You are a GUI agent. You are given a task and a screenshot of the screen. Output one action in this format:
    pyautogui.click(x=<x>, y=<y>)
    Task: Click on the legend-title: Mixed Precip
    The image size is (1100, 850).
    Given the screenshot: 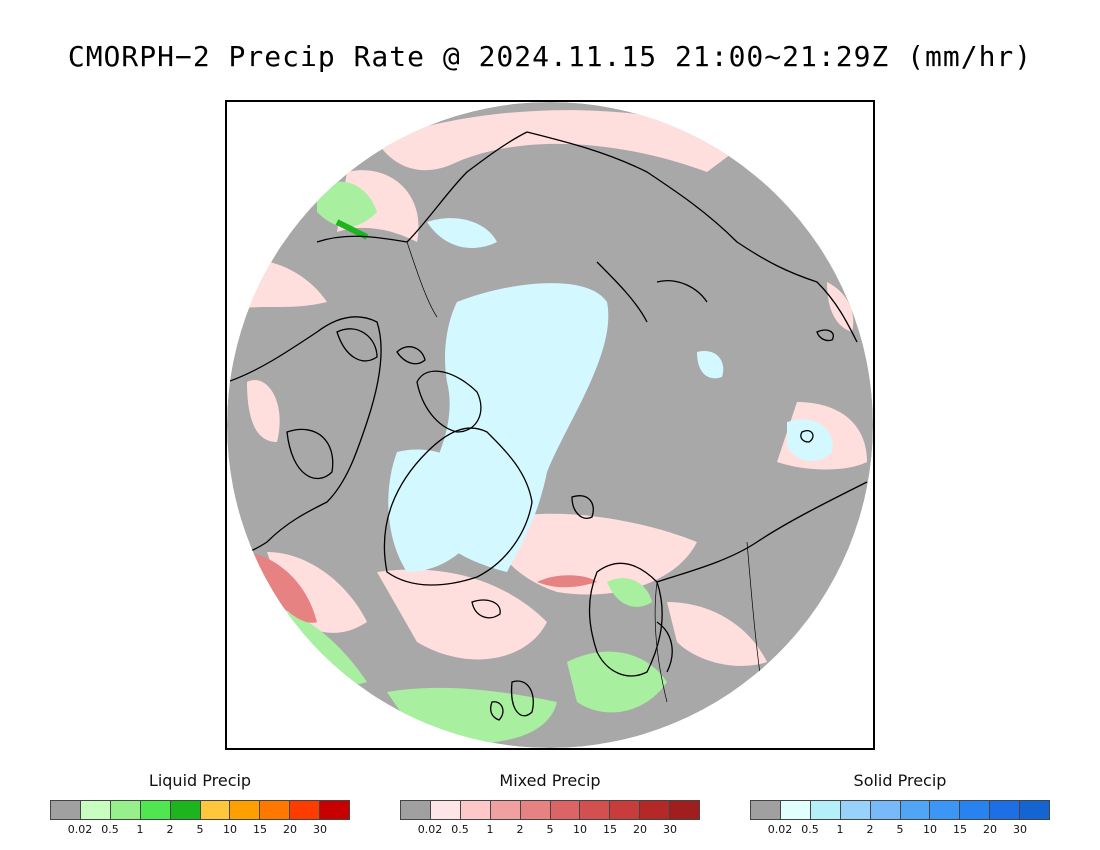 What is the action you would take?
    pyautogui.click(x=550, y=780)
    